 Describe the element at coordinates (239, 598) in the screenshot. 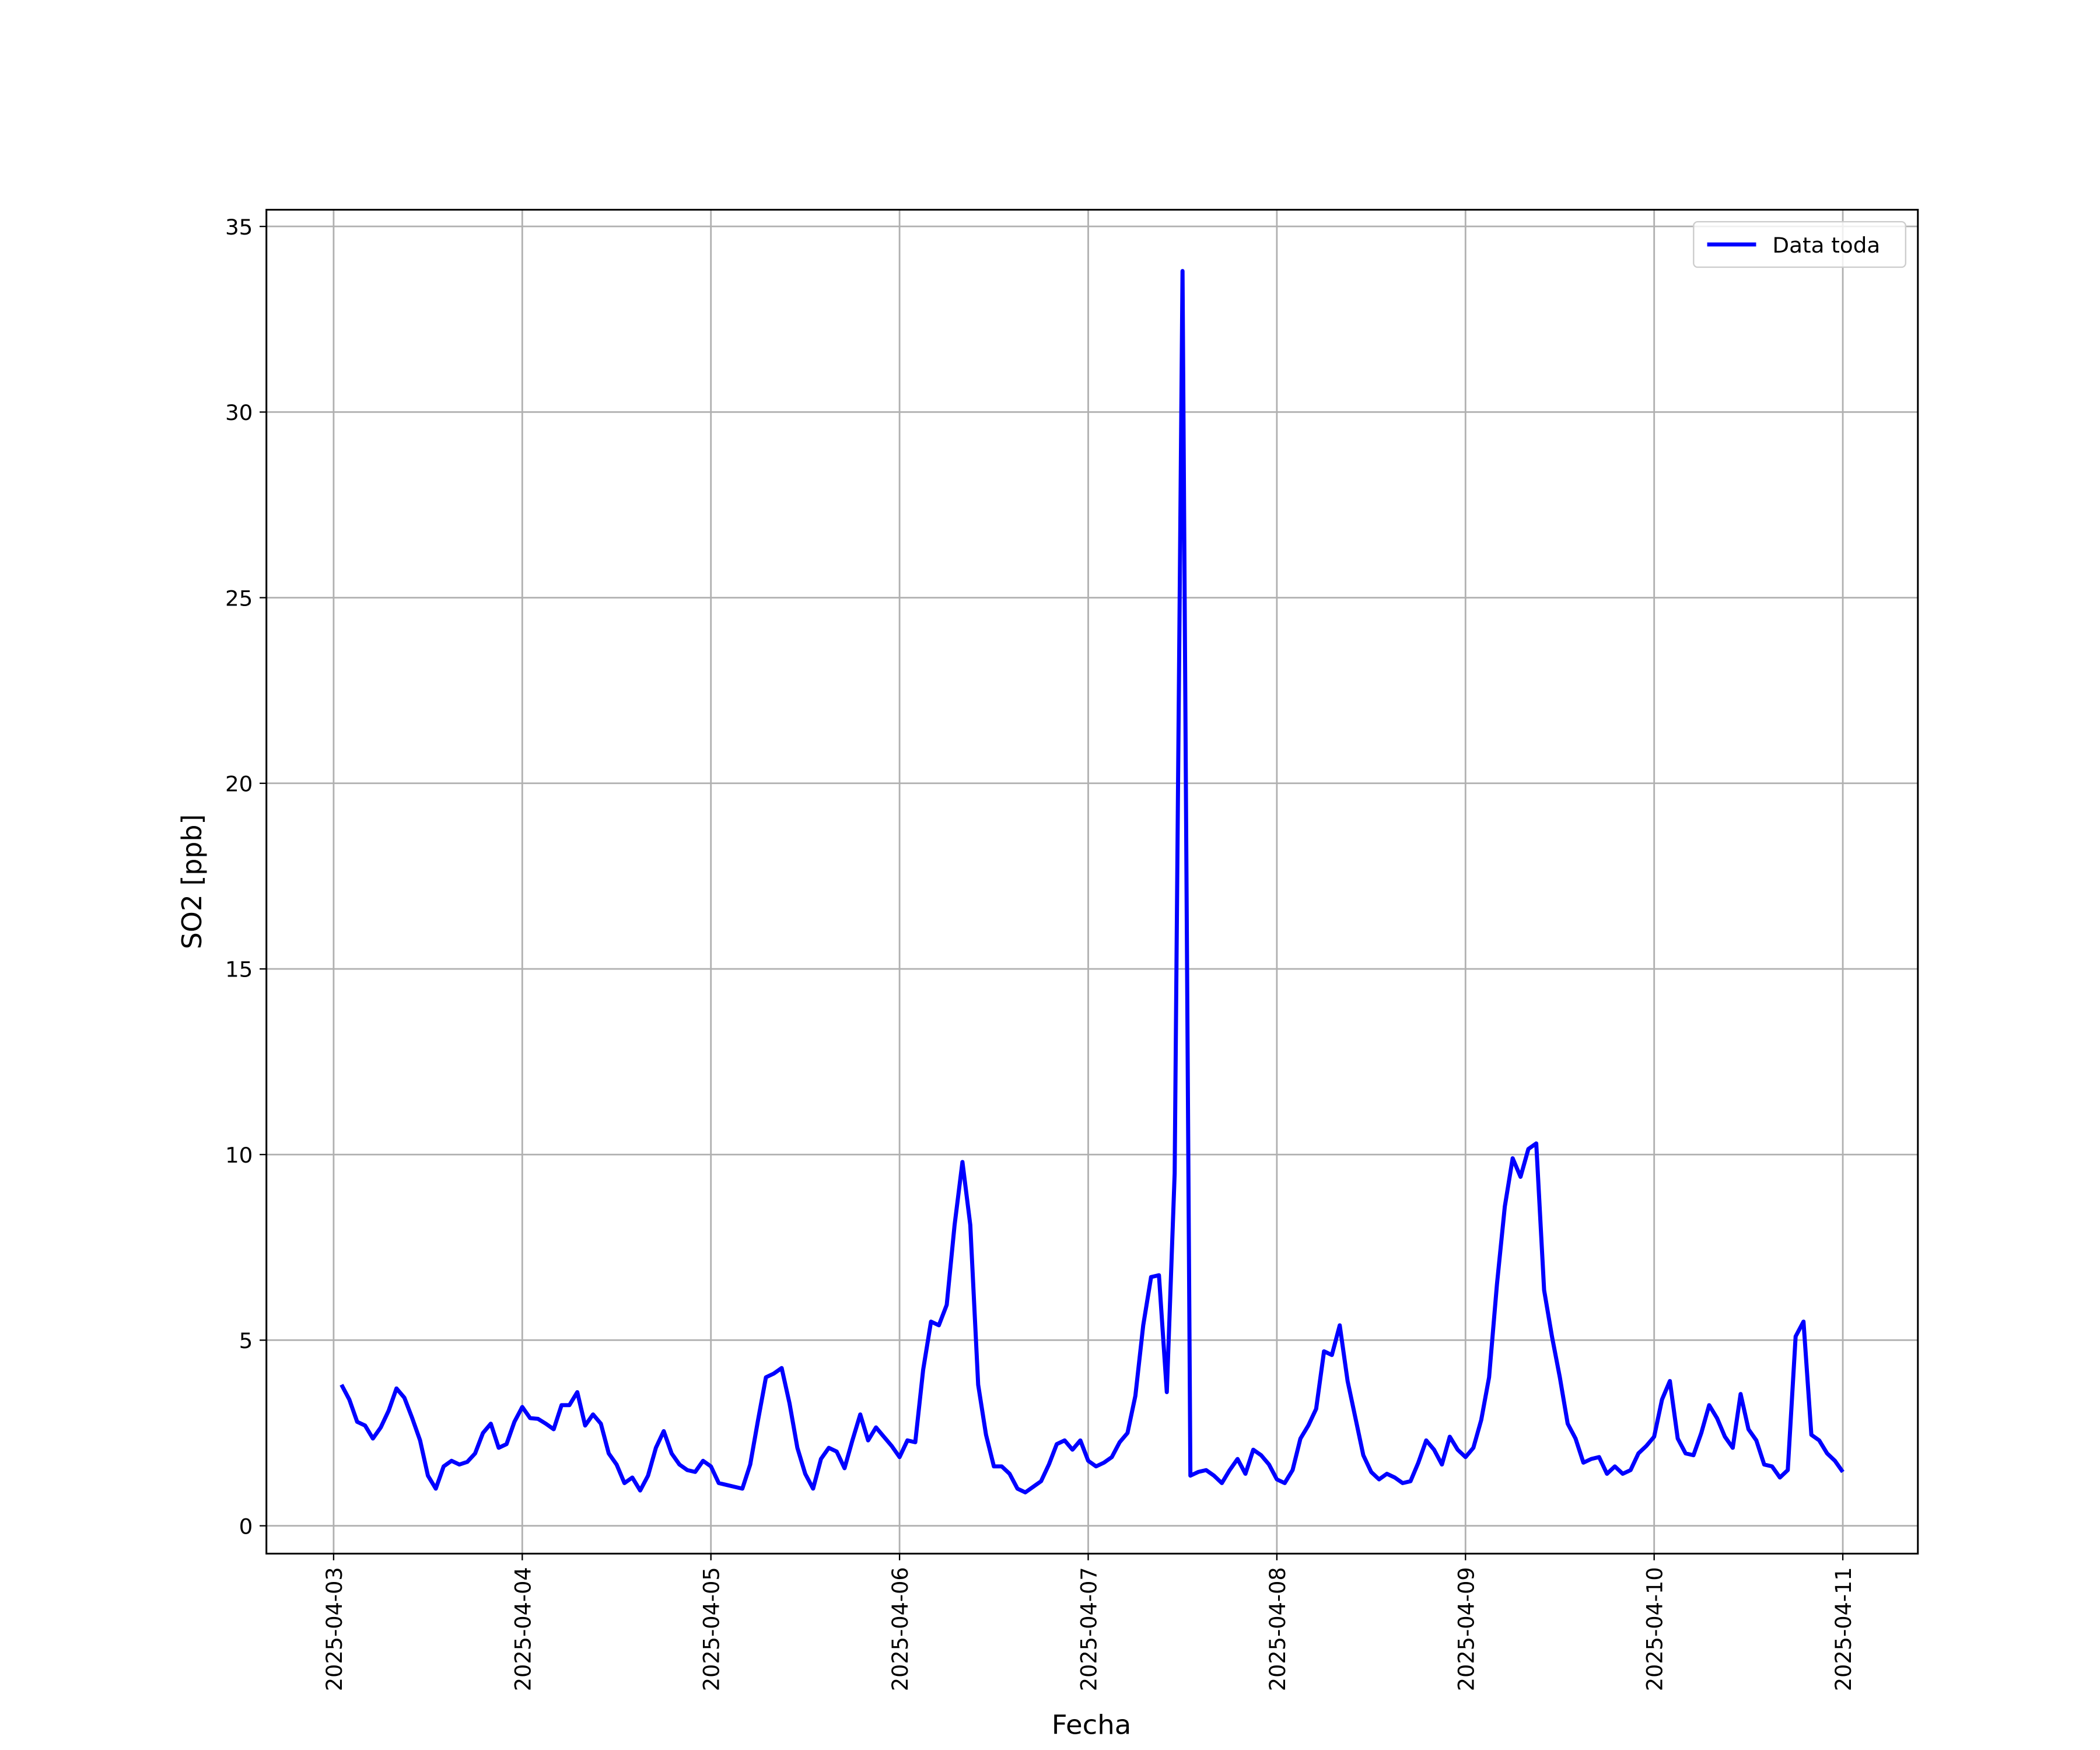

I see `y-tick-label: 25` at that location.